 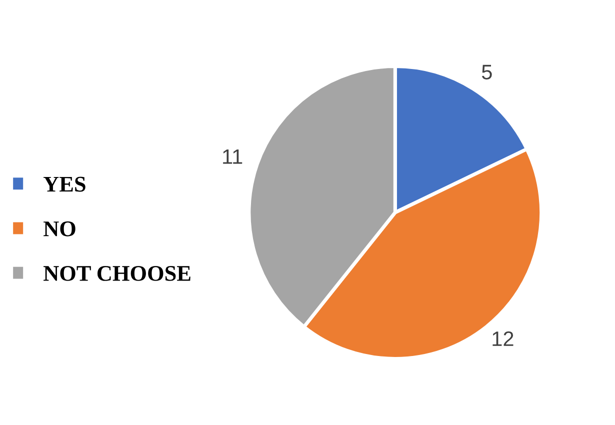 I want to click on data-label: 12, so click(x=503, y=338).